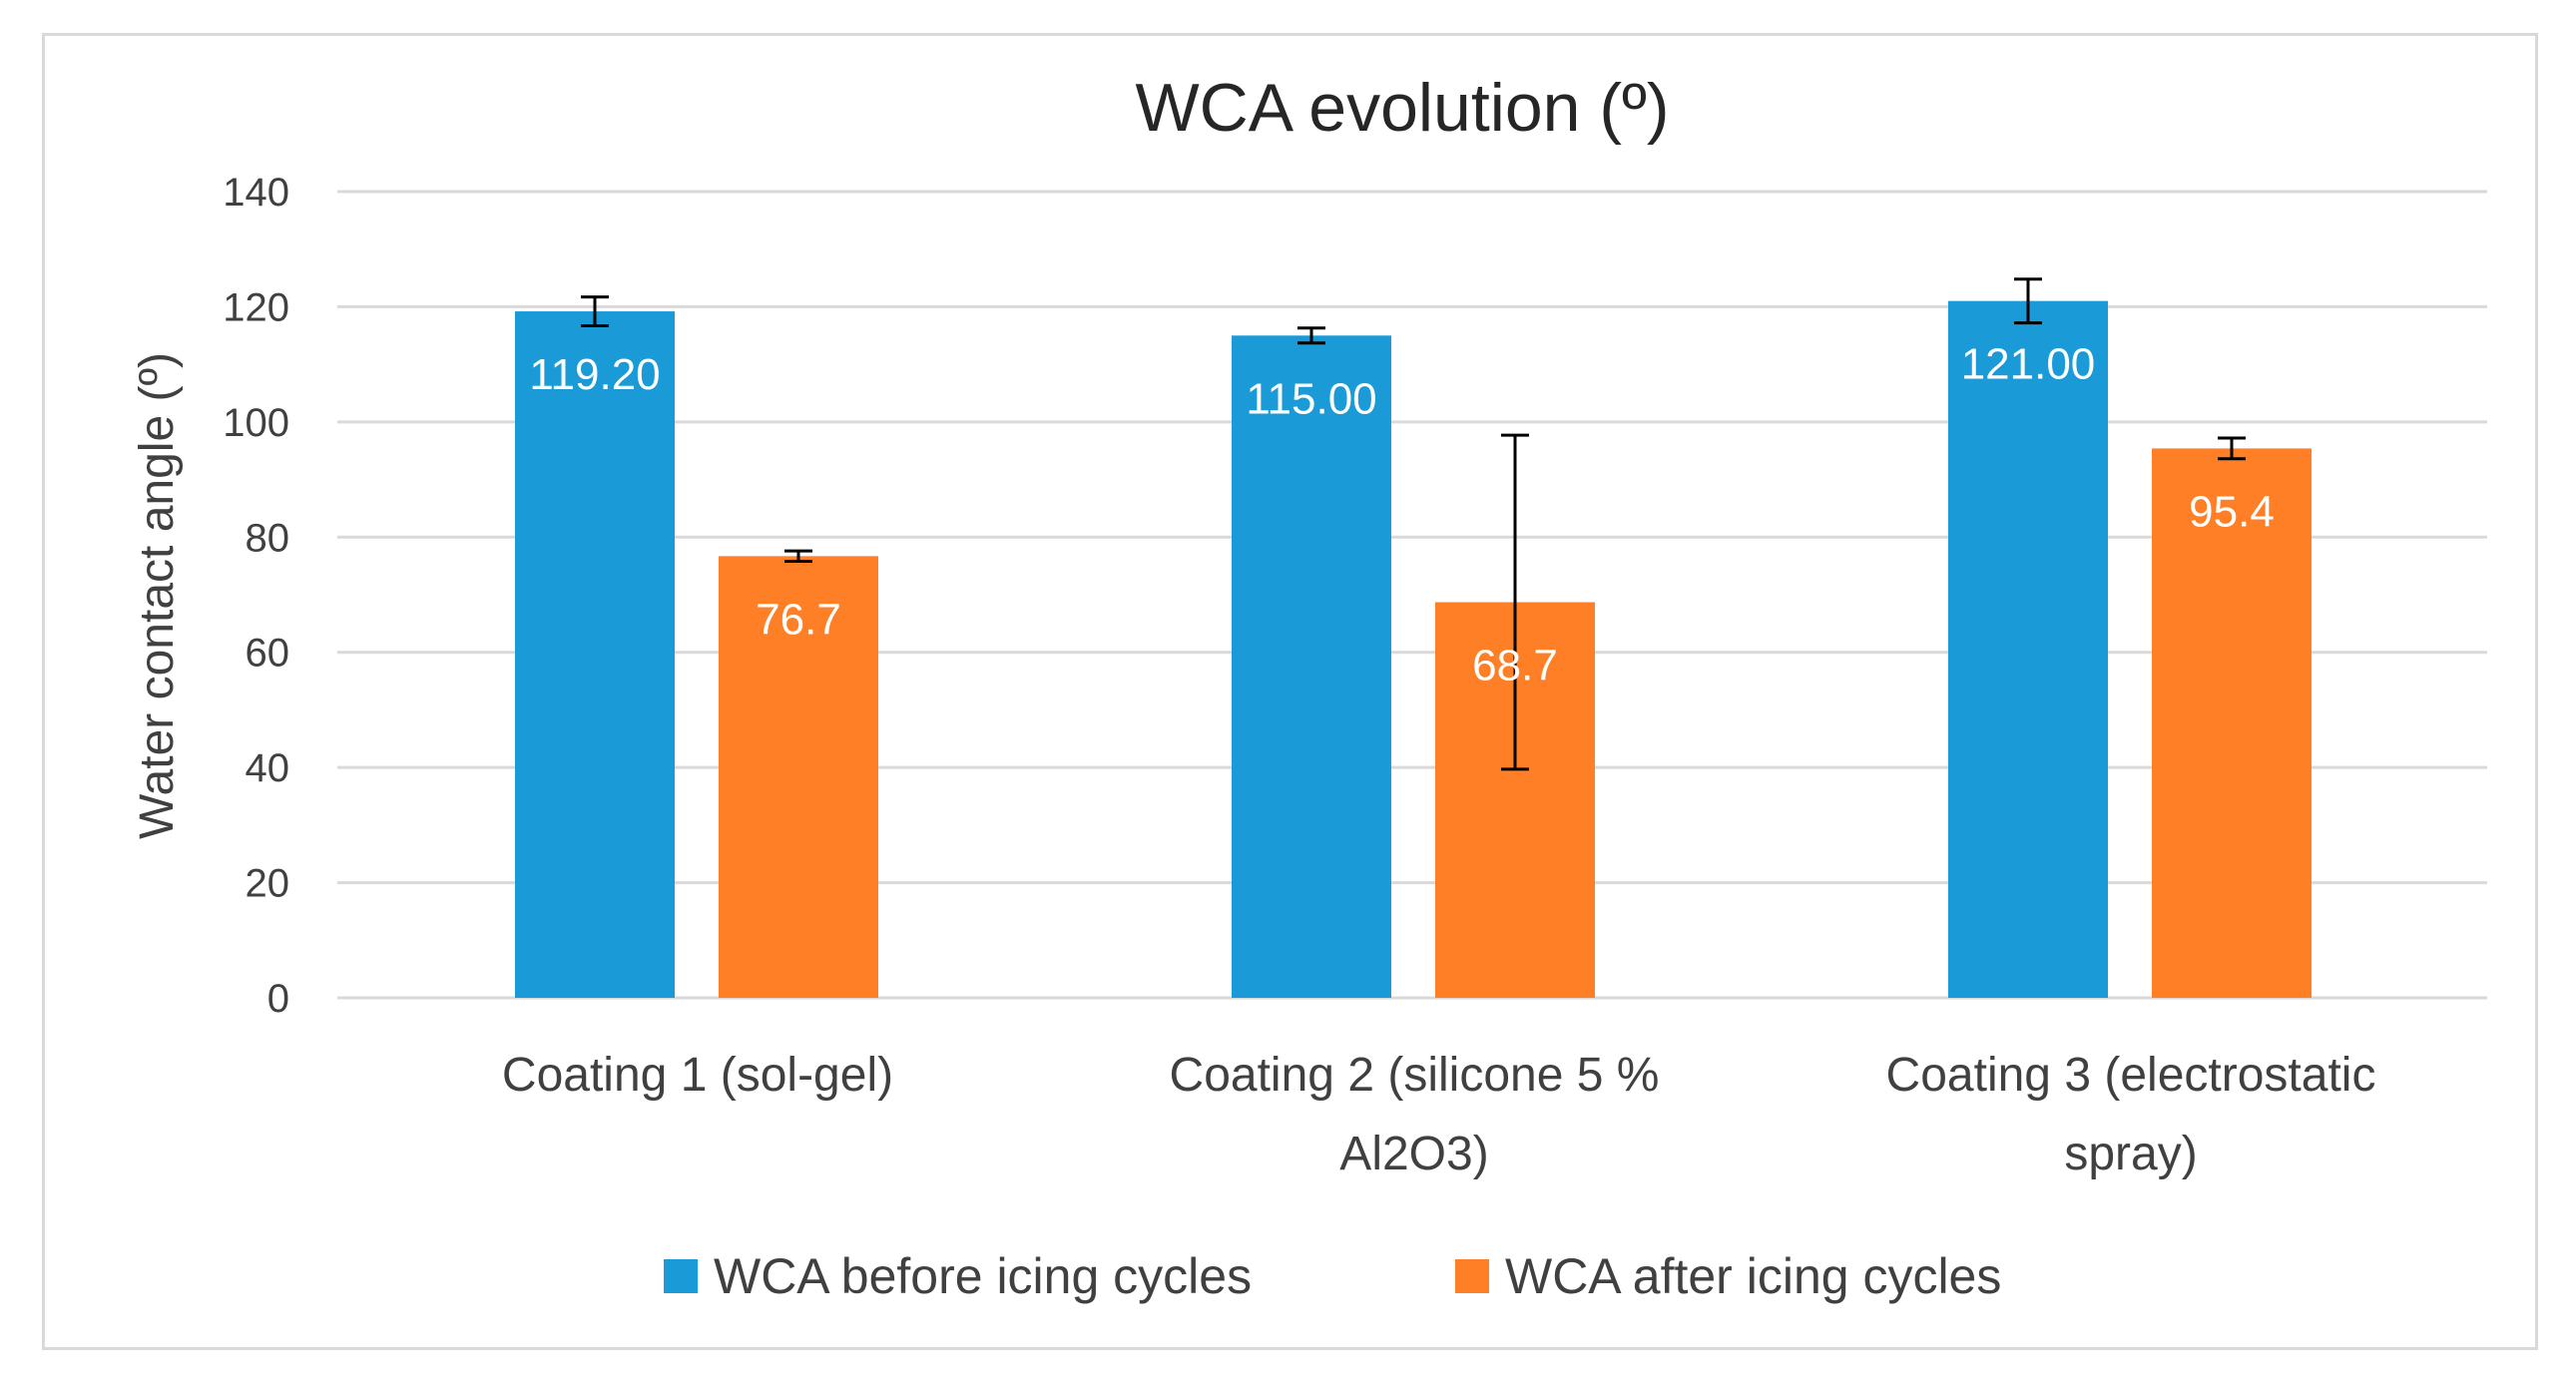  Describe the element at coordinates (1515, 666) in the screenshot. I see `data-label: 68.7` at that location.